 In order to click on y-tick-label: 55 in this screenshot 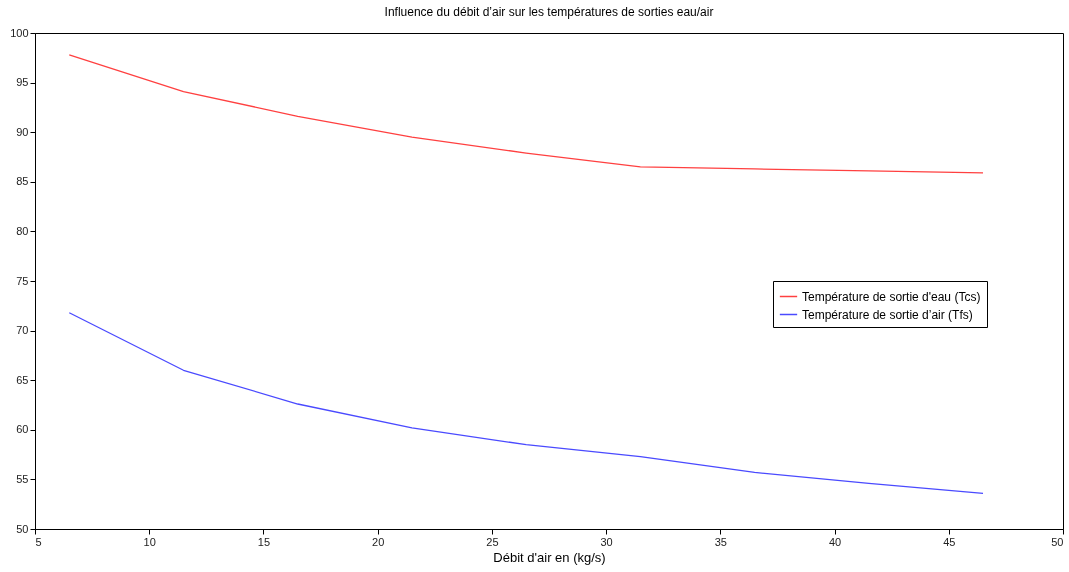, I will do `click(22, 478)`.